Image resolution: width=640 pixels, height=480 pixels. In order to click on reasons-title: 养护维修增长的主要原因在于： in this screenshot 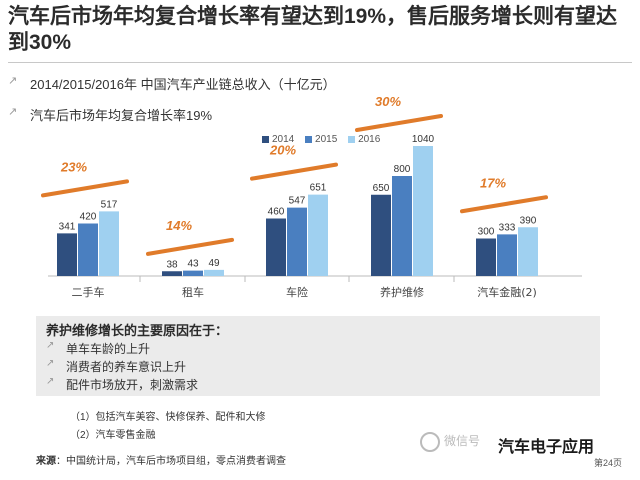, I will do `click(137, 330)`.